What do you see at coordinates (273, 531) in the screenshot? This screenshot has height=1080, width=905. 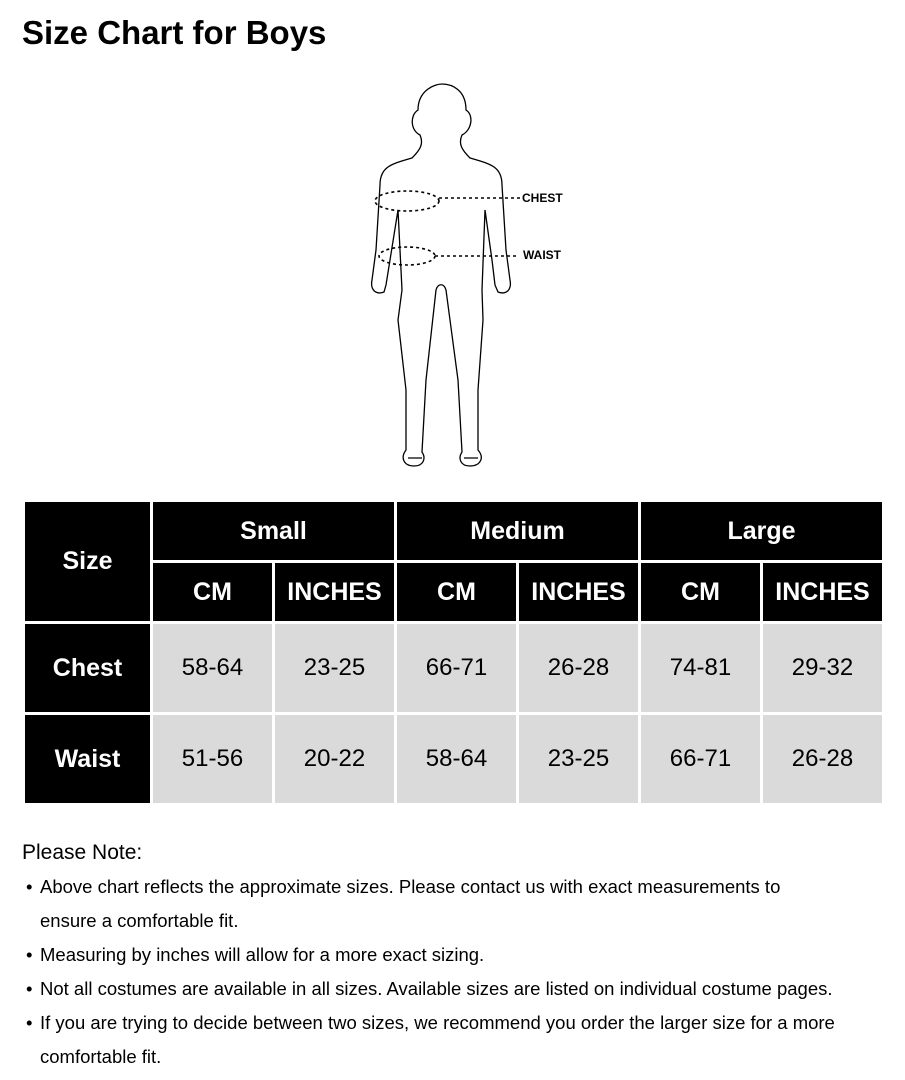 I see `group-small: Small` at bounding box center [273, 531].